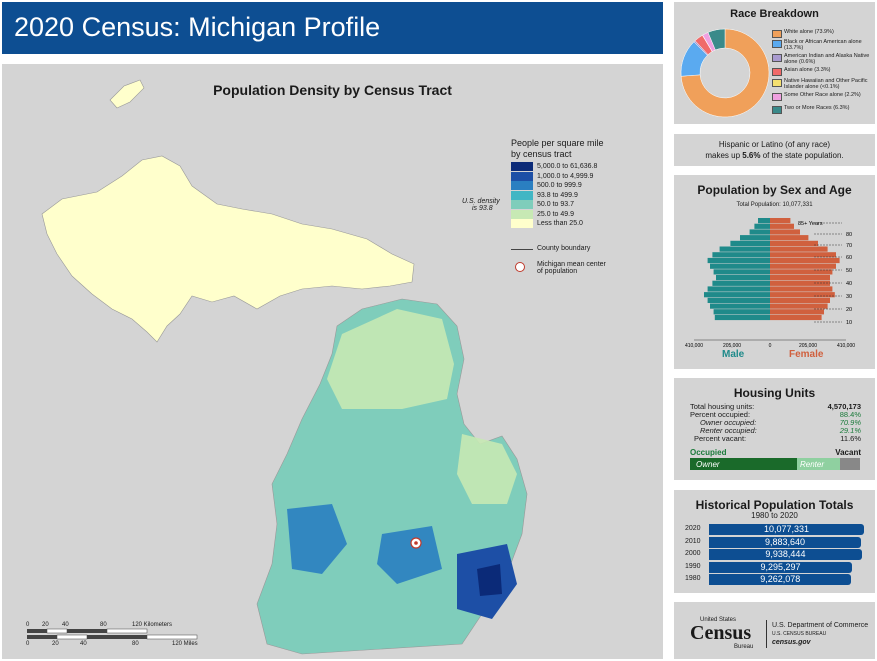 This screenshot has height=661, width=877. I want to click on scale-km-0: 0, so click(28, 625).